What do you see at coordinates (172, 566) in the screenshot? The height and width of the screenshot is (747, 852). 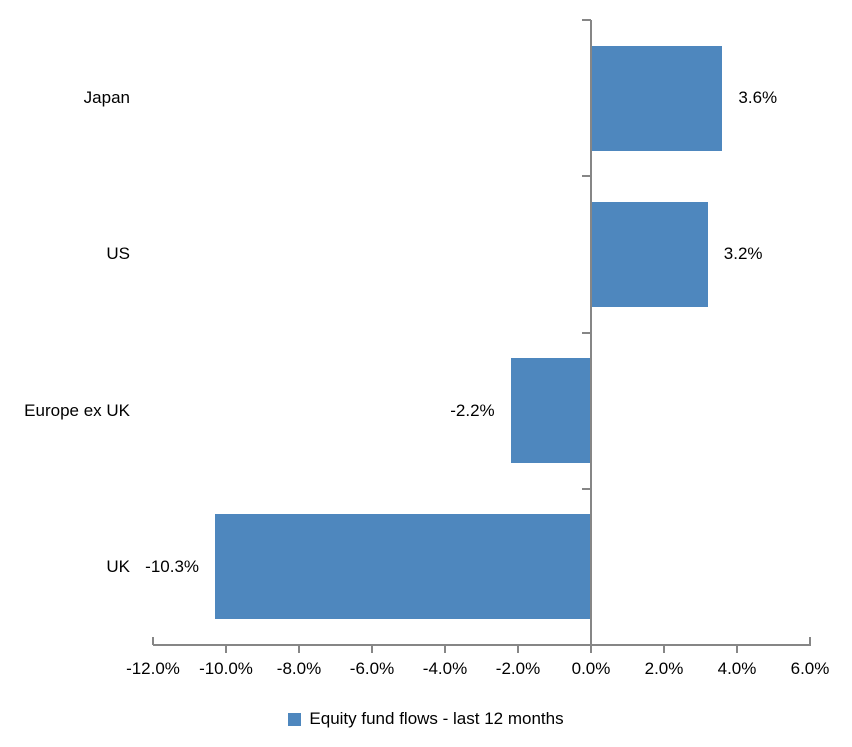 I see `data-label-uk: -10.3%` at bounding box center [172, 566].